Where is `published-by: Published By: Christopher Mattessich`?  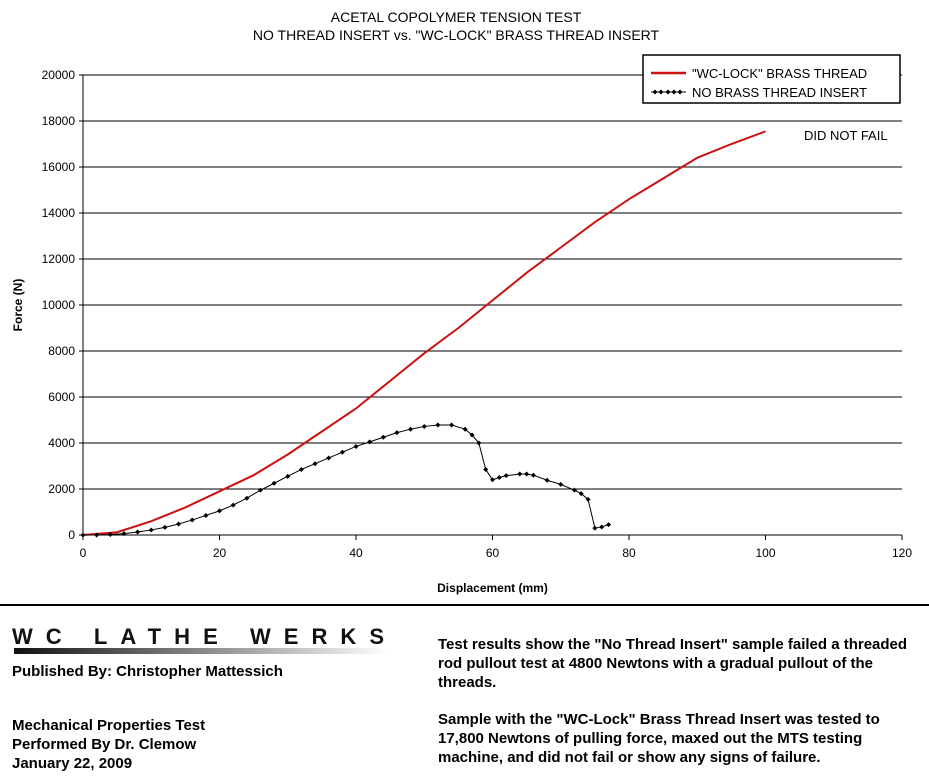 published-by: Published By: Christopher Mattessich is located at coordinates (147, 671).